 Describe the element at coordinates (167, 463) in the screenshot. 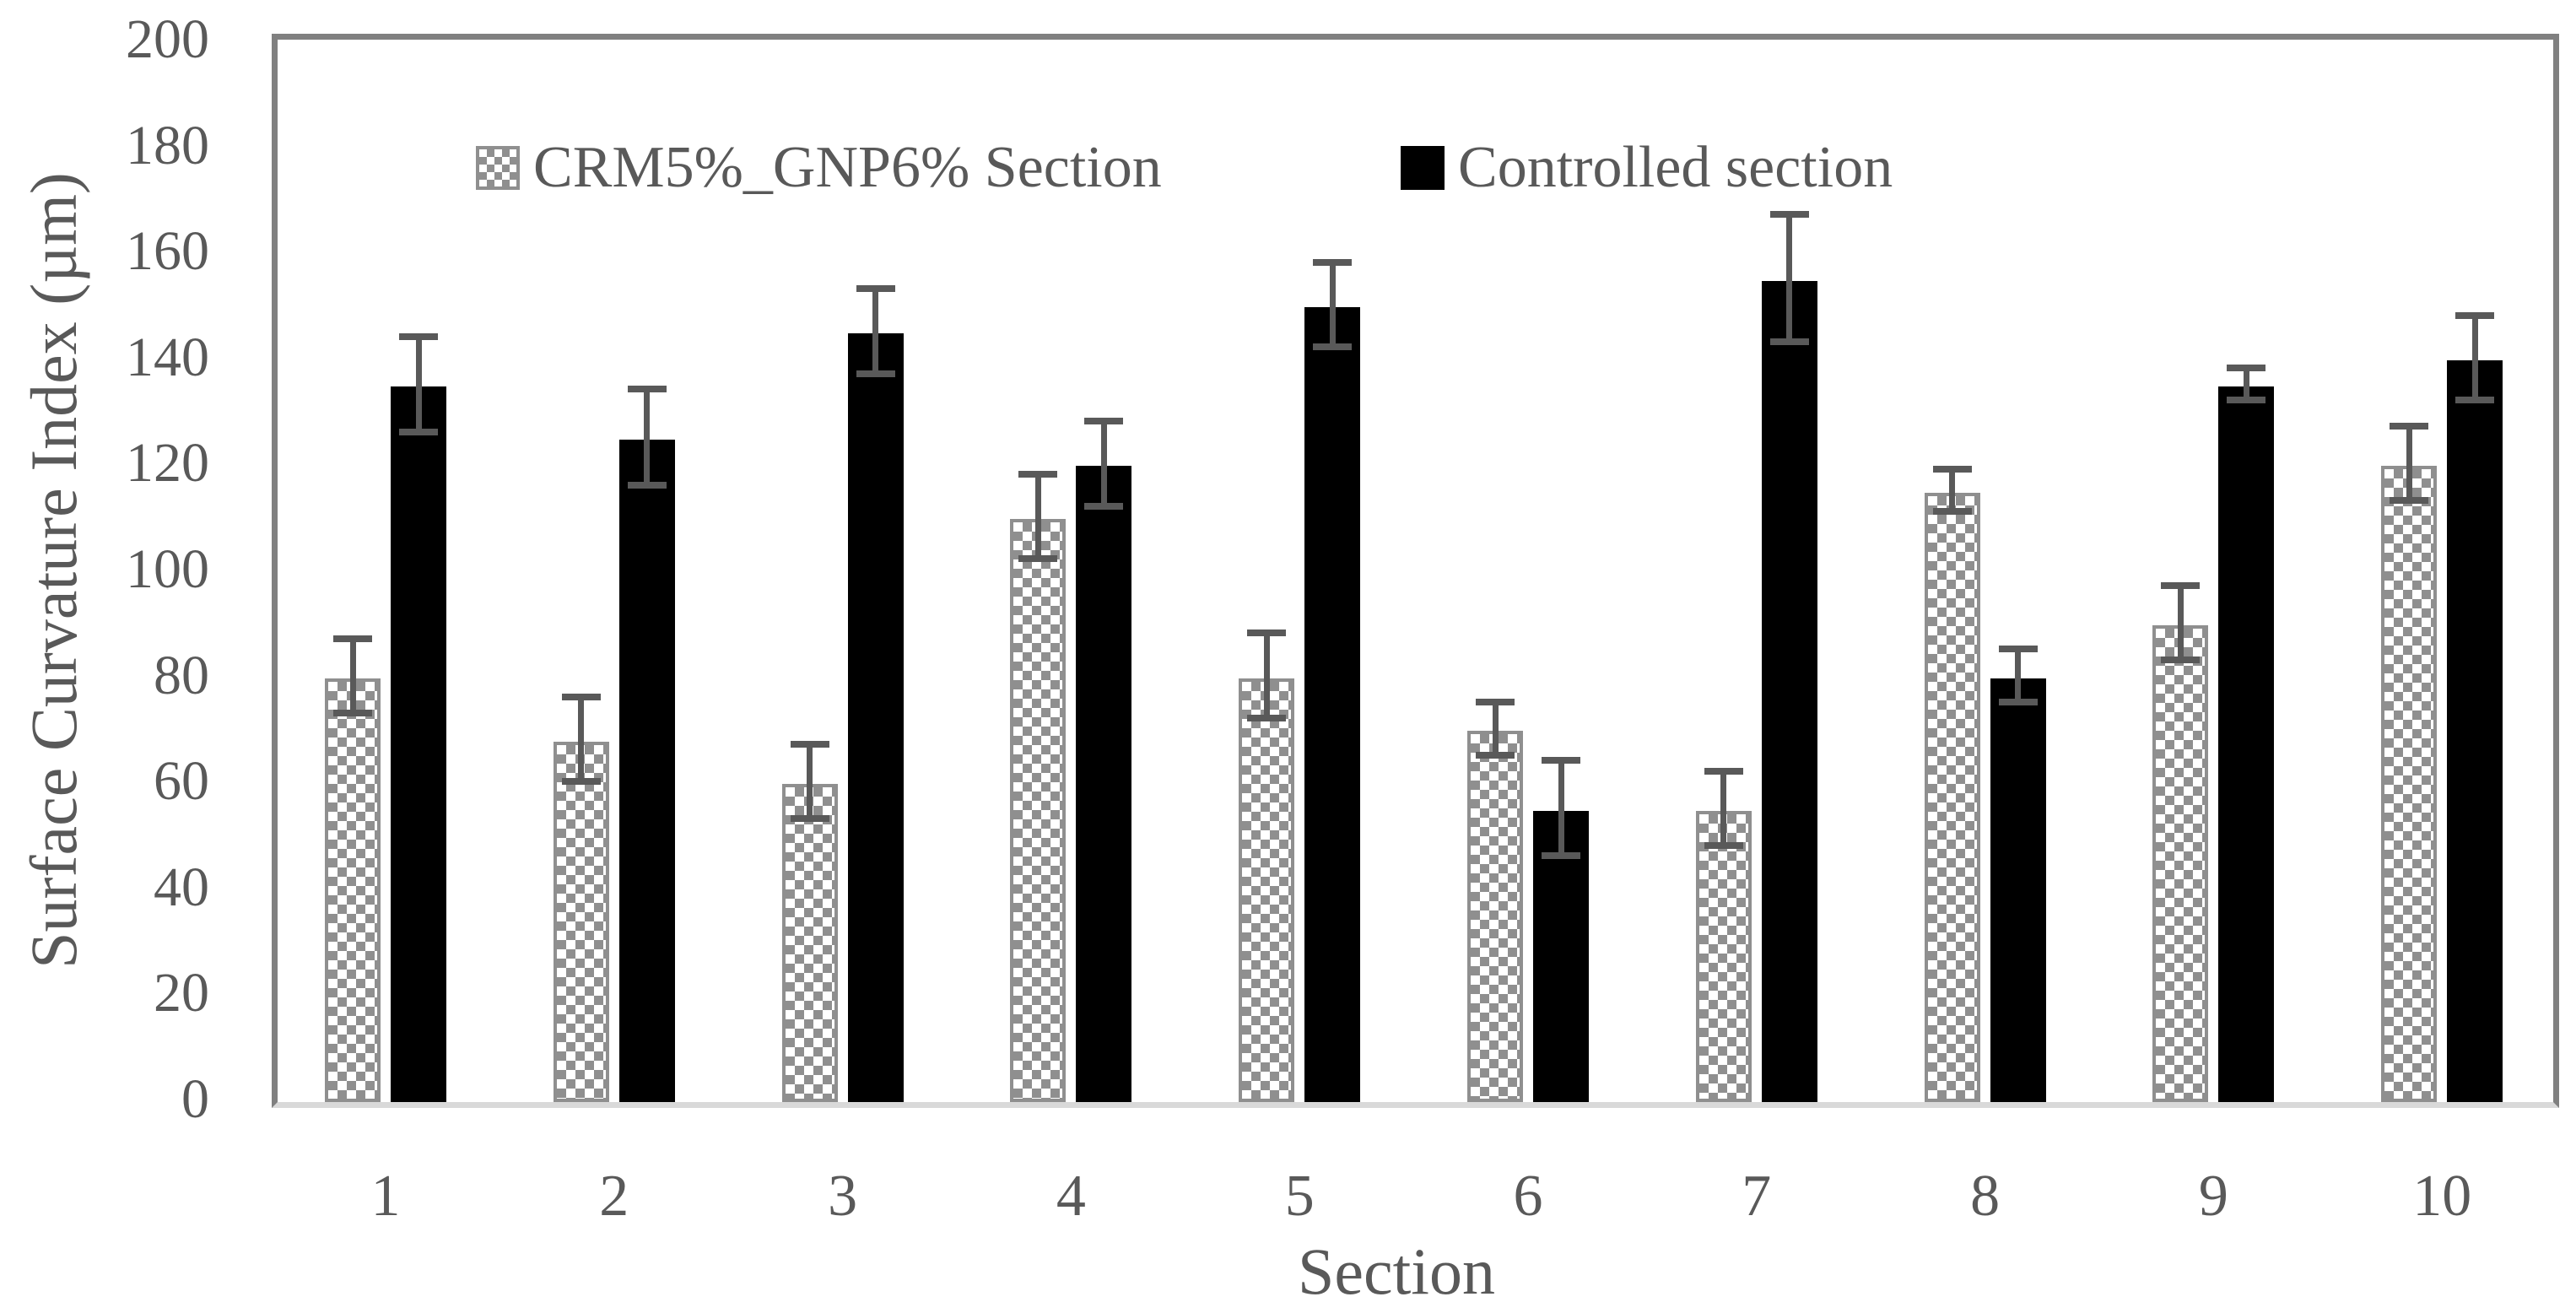

I see `y-tick-label: 120` at that location.